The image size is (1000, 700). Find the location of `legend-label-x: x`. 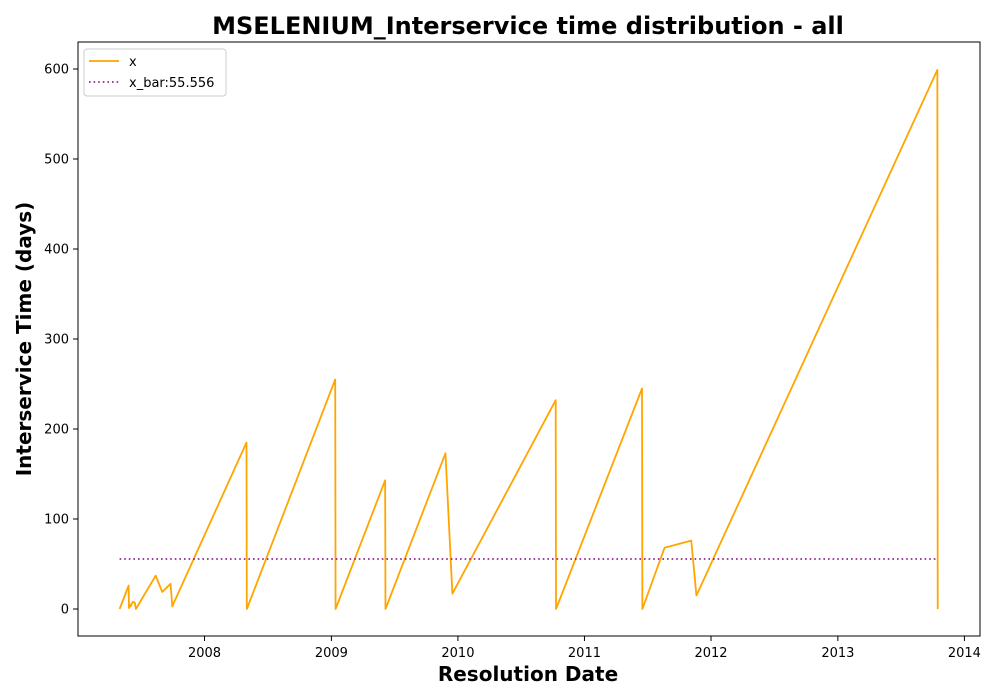

legend-label-x: x is located at coordinates (133, 62).